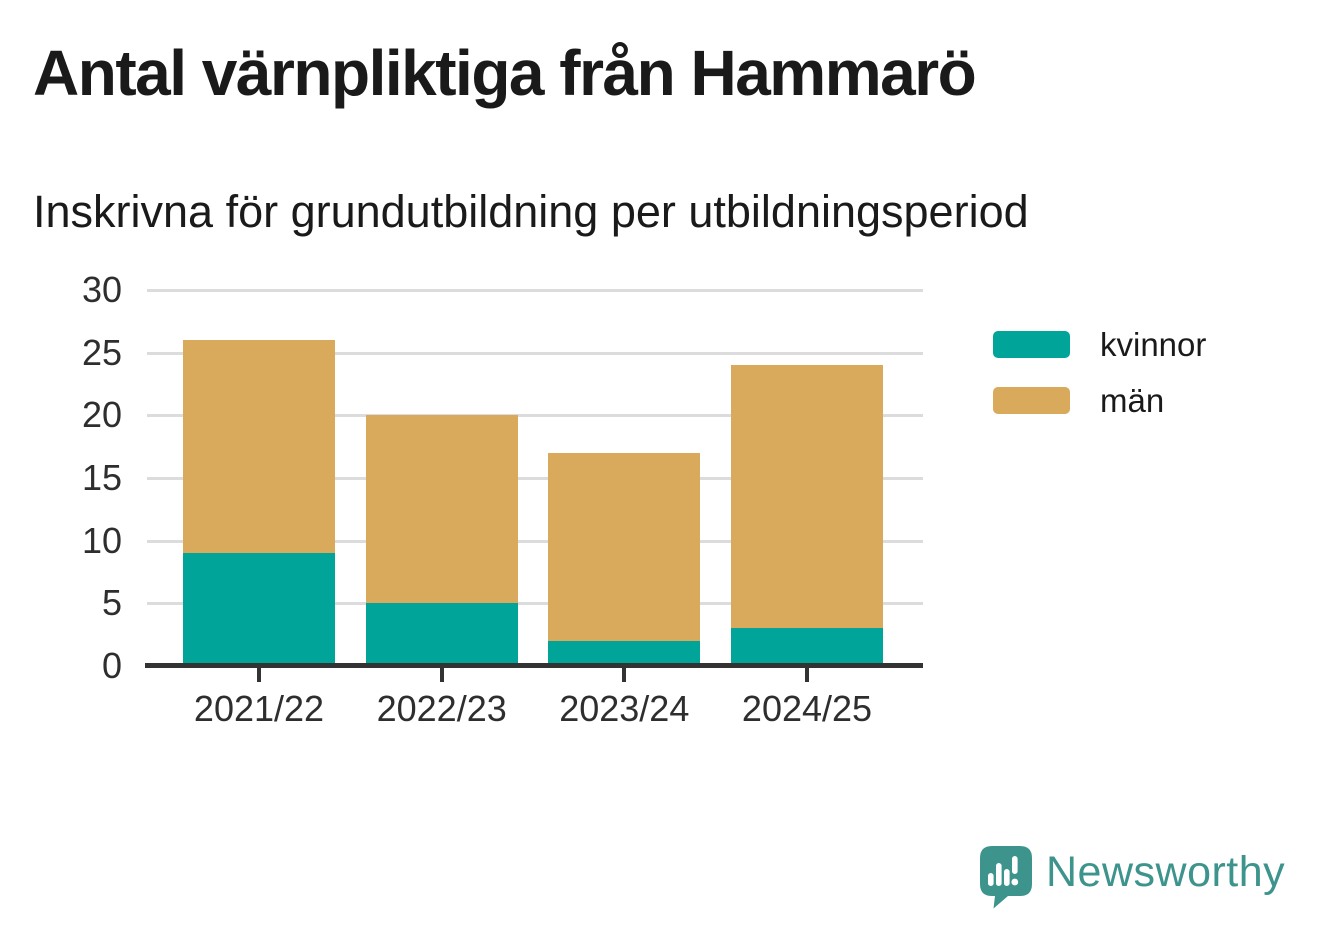 This screenshot has width=1322, height=939. What do you see at coordinates (259, 675) in the screenshot?
I see `x-axis-tick-2021/22` at bounding box center [259, 675].